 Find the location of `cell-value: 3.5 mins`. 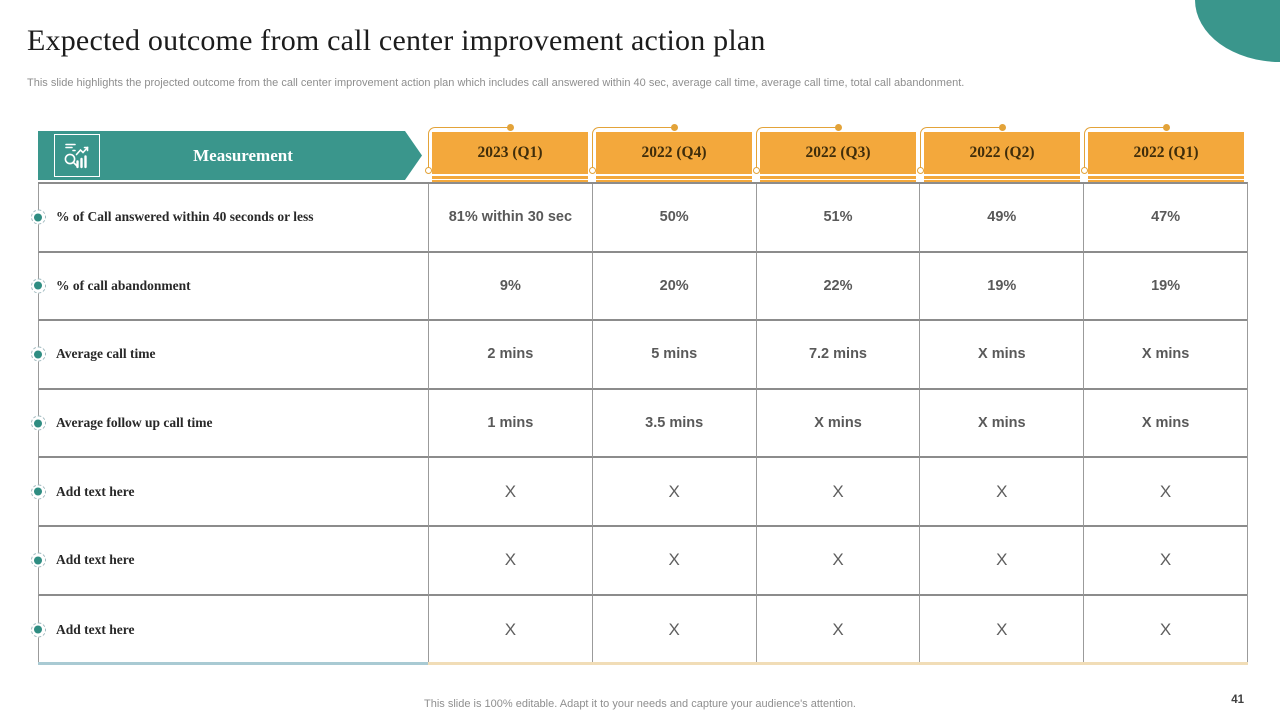

cell-value: 3.5 mins is located at coordinates (674, 423).